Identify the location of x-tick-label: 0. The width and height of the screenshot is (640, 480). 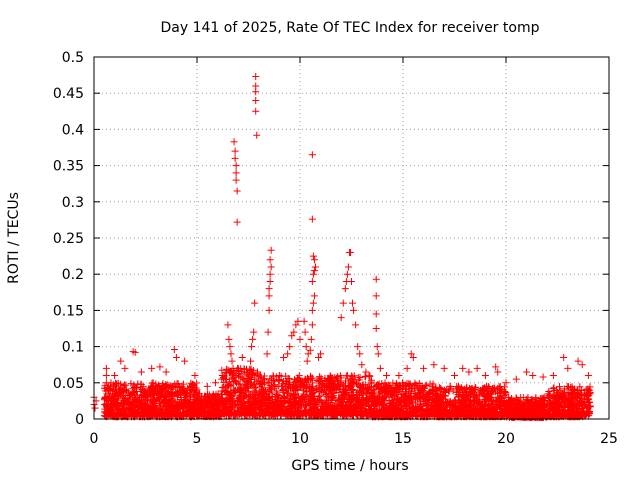
(94, 439).